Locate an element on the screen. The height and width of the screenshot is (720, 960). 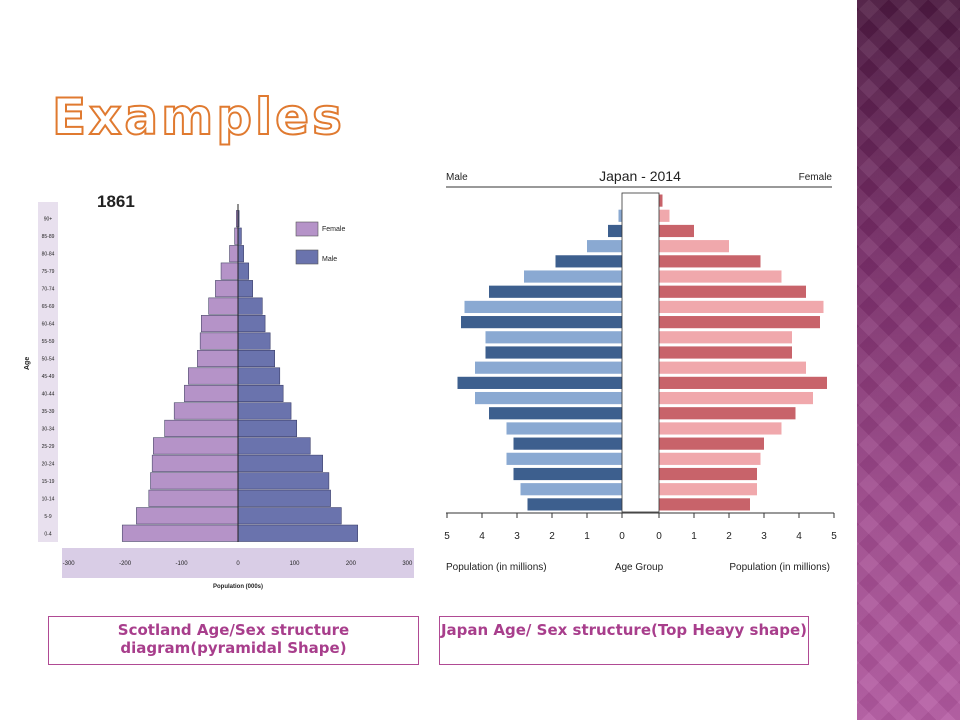
age-label-85-89: 85-89 is located at coordinates (48, 237).